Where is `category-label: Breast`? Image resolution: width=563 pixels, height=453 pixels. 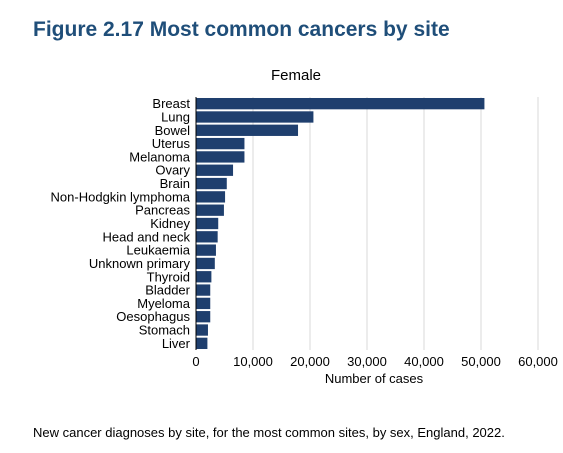
category-label: Breast is located at coordinates (171, 103).